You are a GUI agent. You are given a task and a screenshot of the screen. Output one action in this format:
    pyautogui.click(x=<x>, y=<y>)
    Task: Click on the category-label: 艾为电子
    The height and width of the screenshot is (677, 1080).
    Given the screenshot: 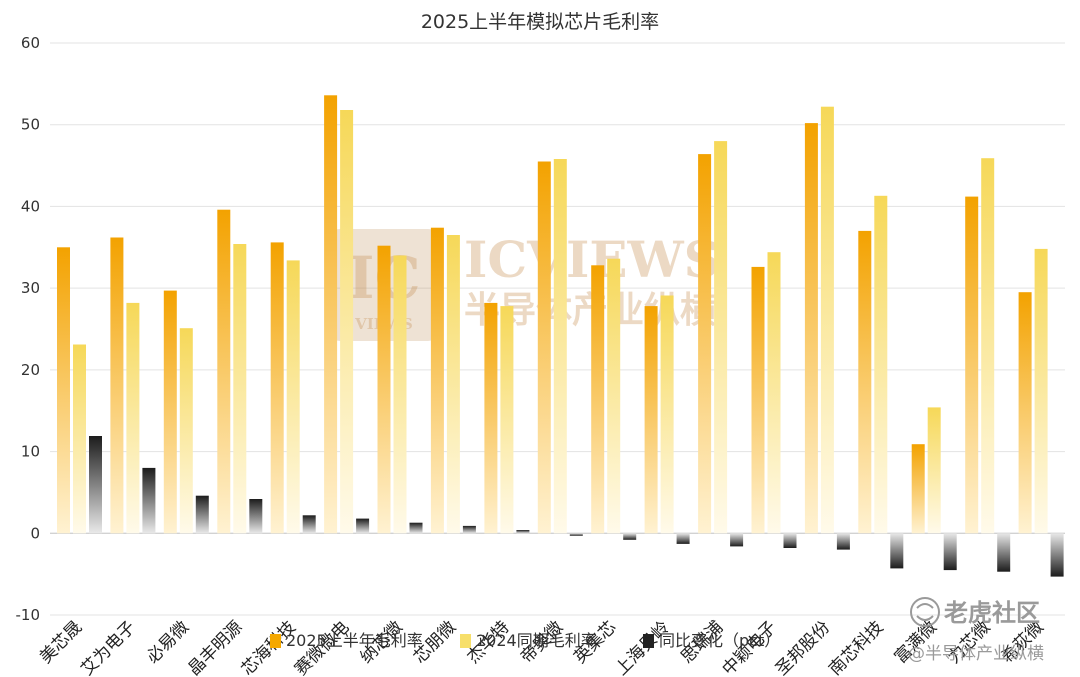 What is the action you would take?
    pyautogui.click(x=108, y=647)
    